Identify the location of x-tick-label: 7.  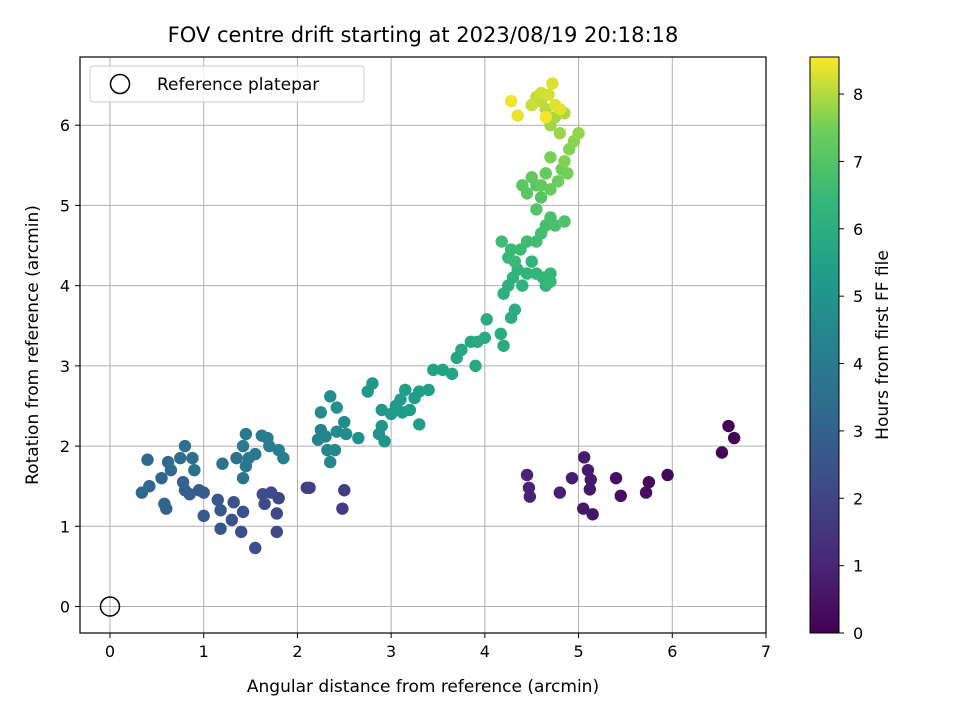
(766, 651).